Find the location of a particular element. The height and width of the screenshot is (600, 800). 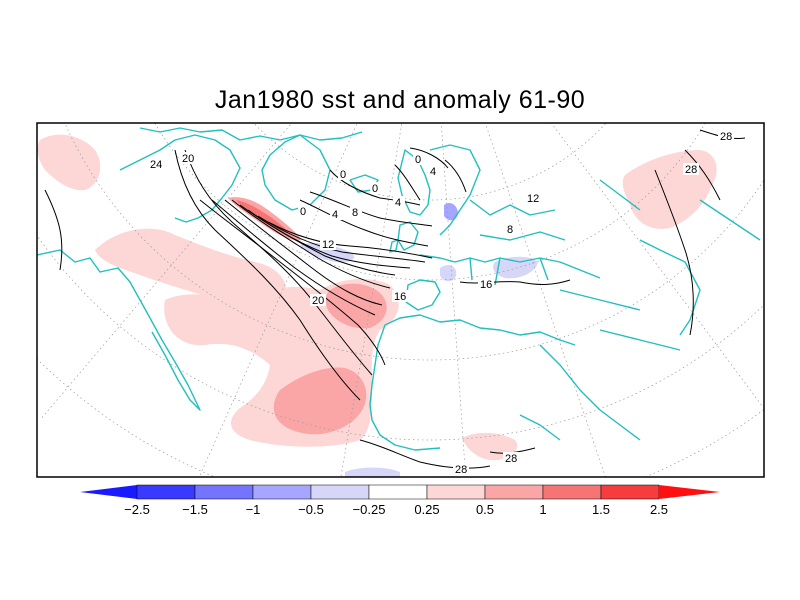

greenland-coast is located at coordinates (296, 172).